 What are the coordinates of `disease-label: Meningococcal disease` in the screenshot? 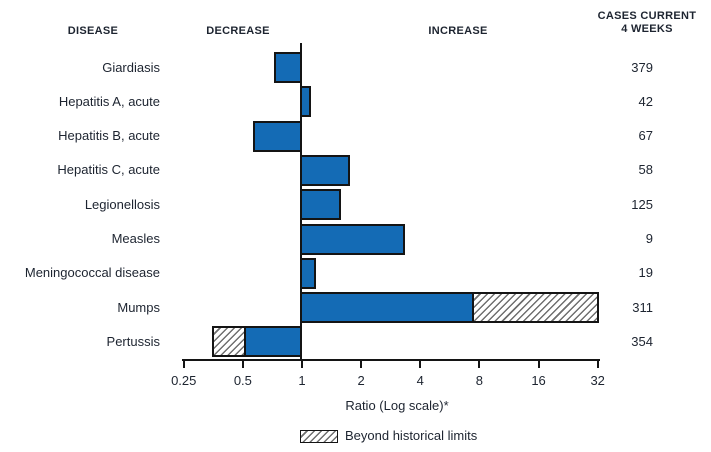 It's located at (92, 273).